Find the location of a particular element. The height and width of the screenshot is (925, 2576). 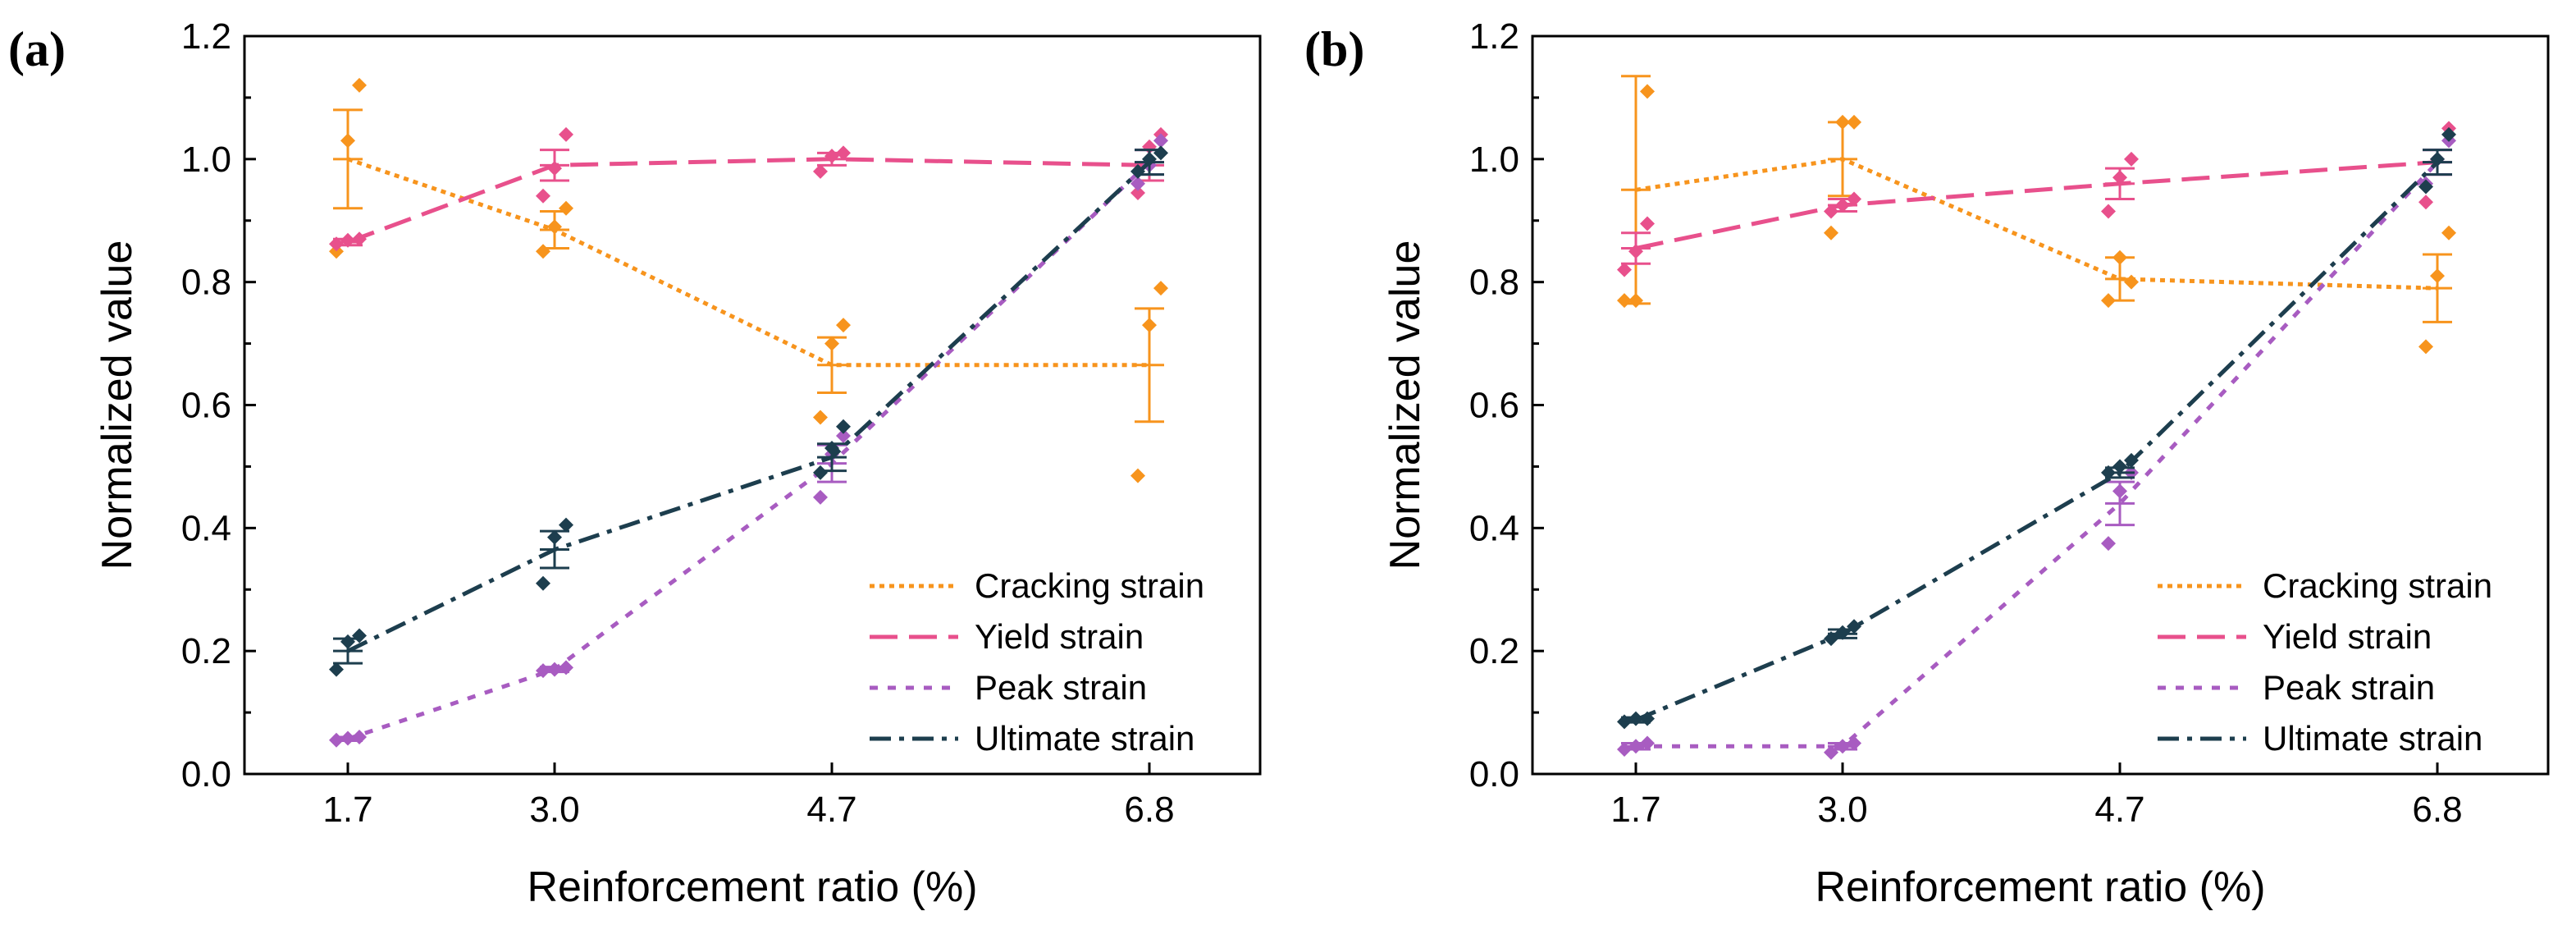

panel-label: (b) is located at coordinates (1335, 49).